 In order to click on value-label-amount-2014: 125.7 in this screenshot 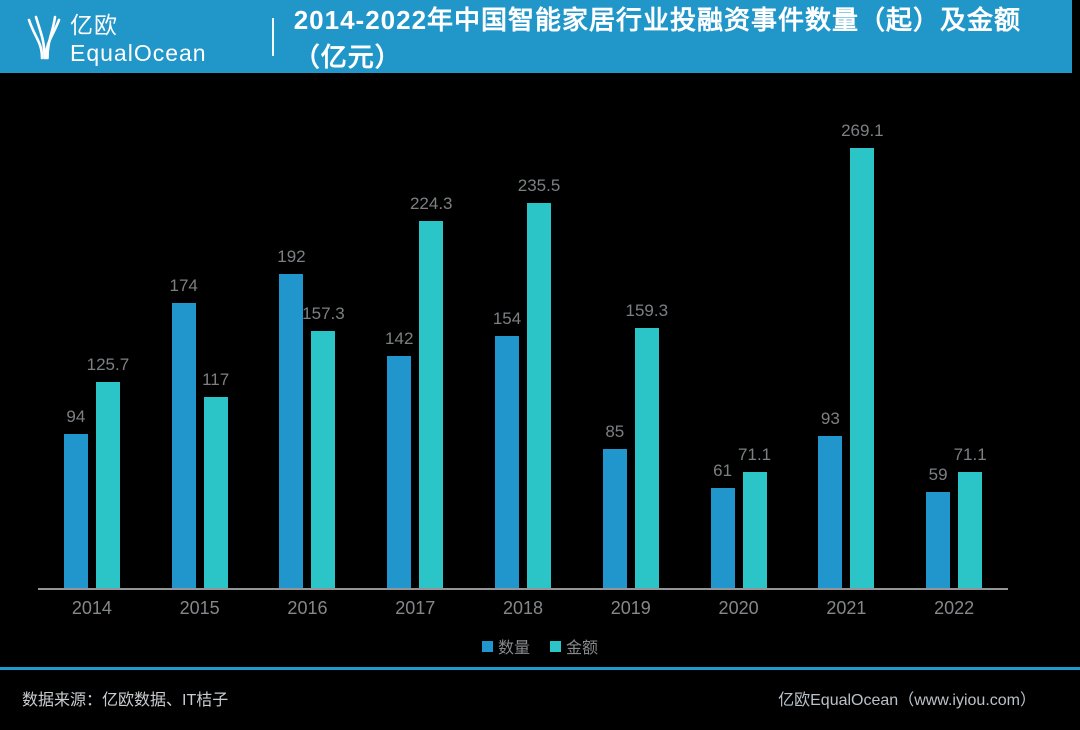, I will do `click(108, 364)`.